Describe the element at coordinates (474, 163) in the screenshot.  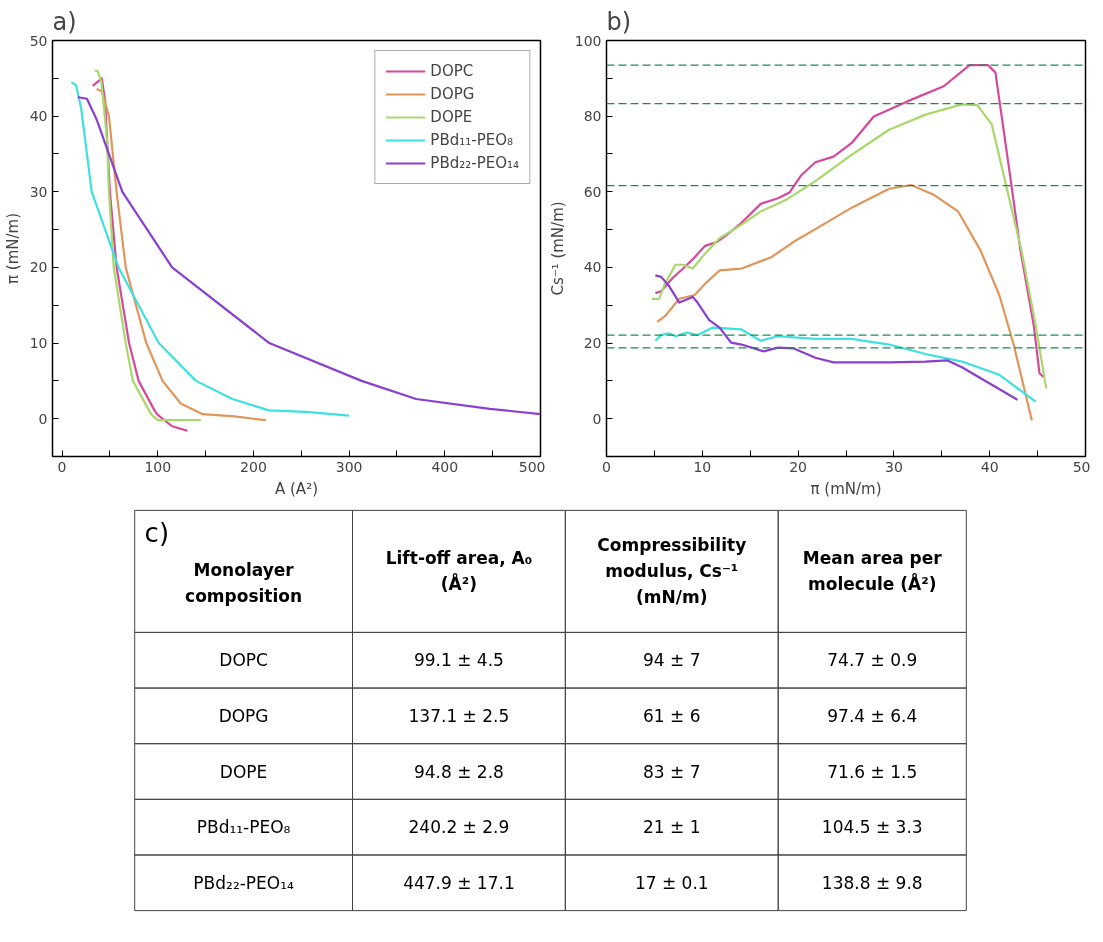
I see `legend-label: PBd₂₂-PEO₁₄` at that location.